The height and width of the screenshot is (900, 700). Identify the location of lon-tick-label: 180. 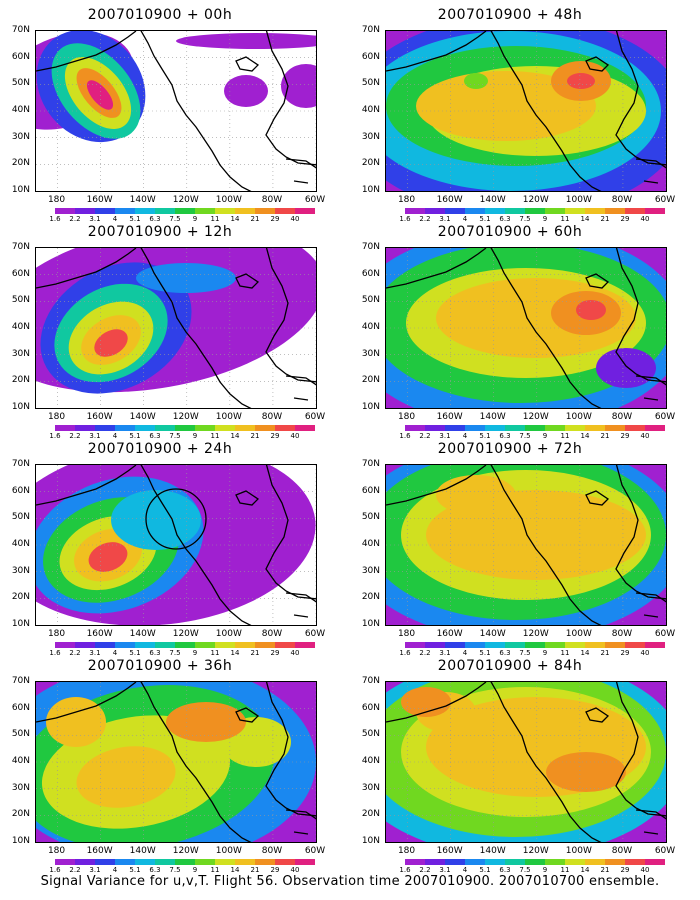
(56, 200).